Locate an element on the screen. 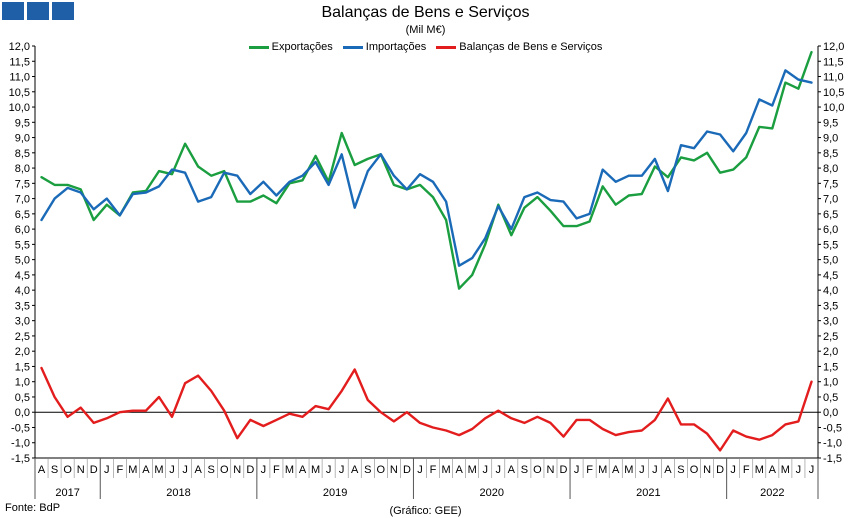  y-tick-label-left: 5,5 is located at coordinates (22, 245).